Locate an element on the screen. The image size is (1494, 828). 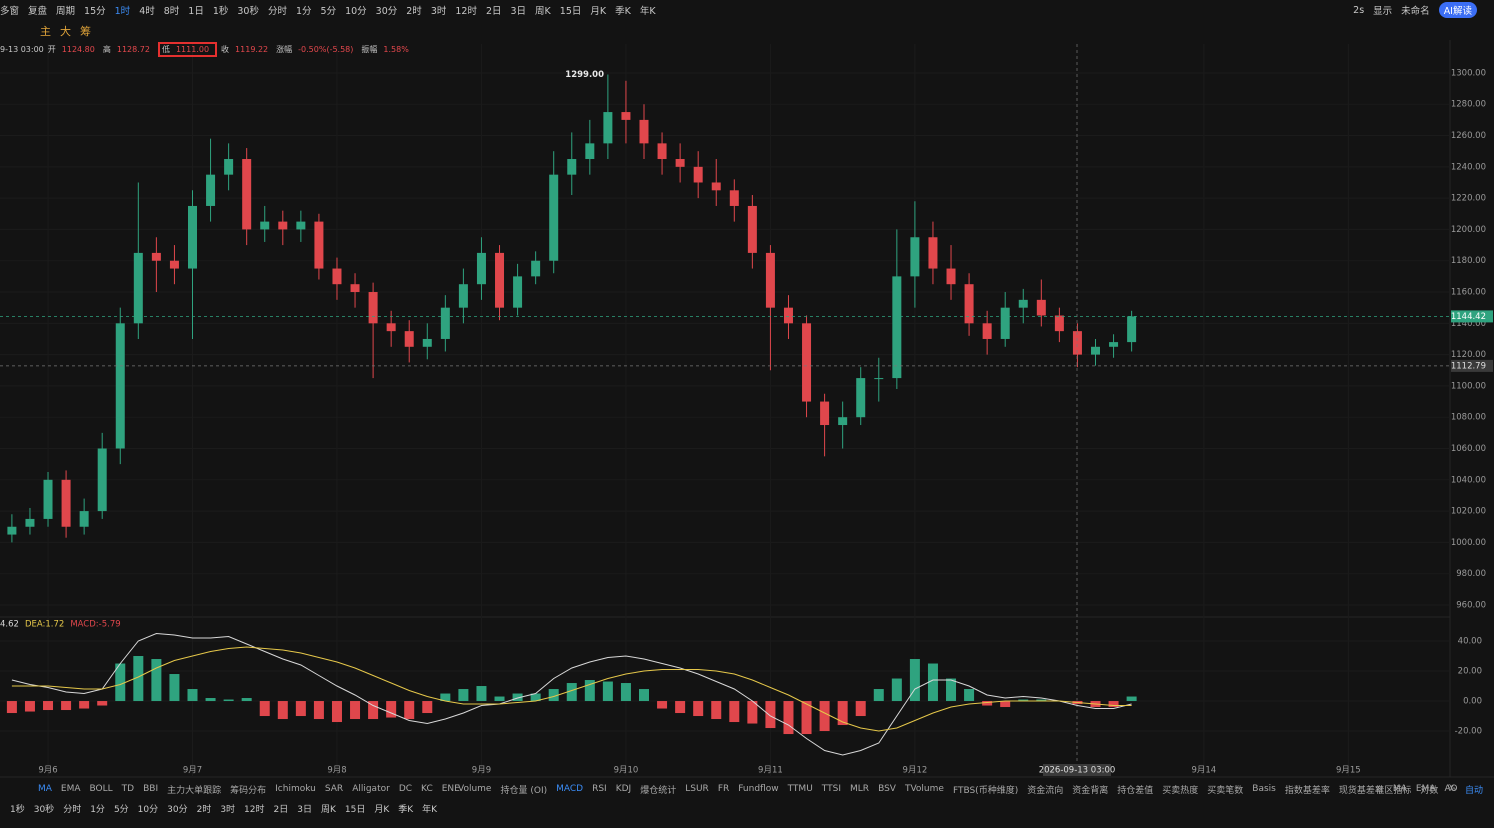
indicator-tab: RSI is located at coordinates (599, 789).